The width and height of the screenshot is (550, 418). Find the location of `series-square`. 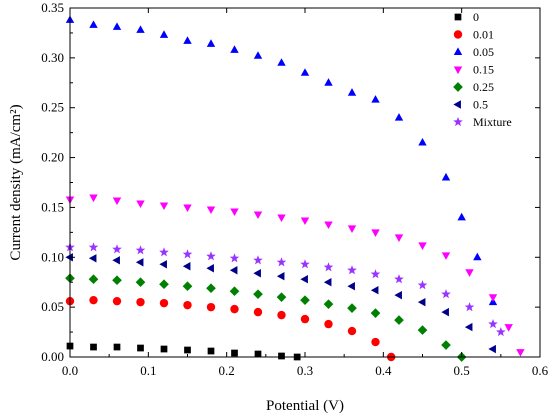

series-square is located at coordinates (183, 351).